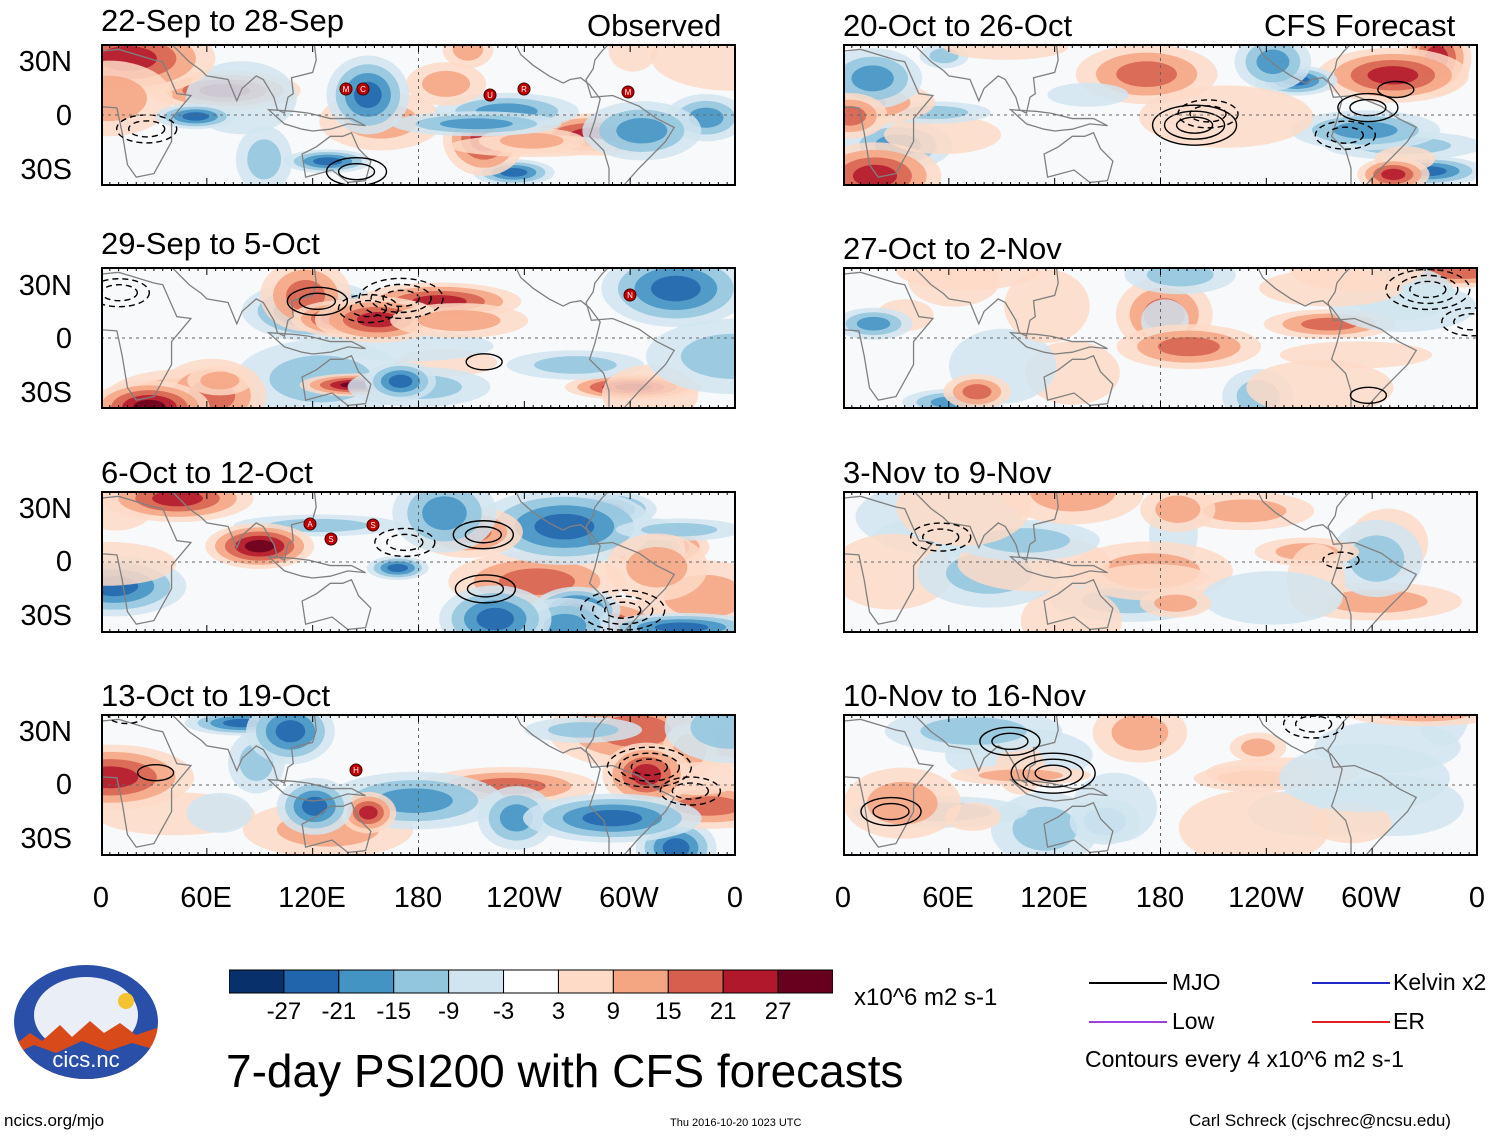  Describe the element at coordinates (1128, 1022) in the screenshot. I see `legend-line-low` at that location.